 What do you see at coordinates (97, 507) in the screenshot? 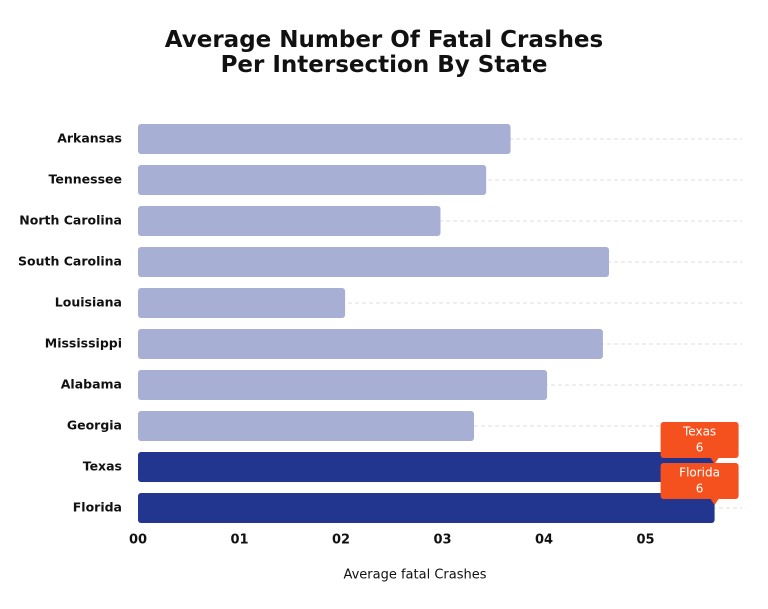
I see `y-tick-label: Florida` at bounding box center [97, 507].